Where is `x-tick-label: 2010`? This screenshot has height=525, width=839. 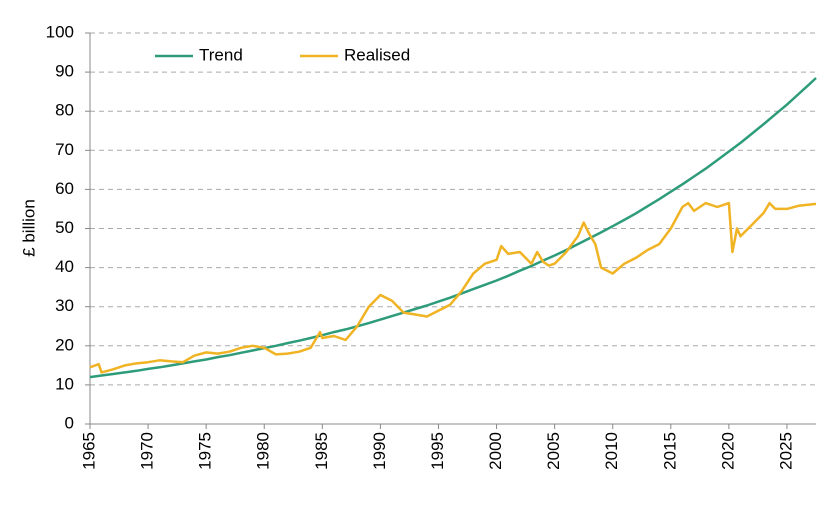
x-tick-label: 2010 is located at coordinates (611, 451).